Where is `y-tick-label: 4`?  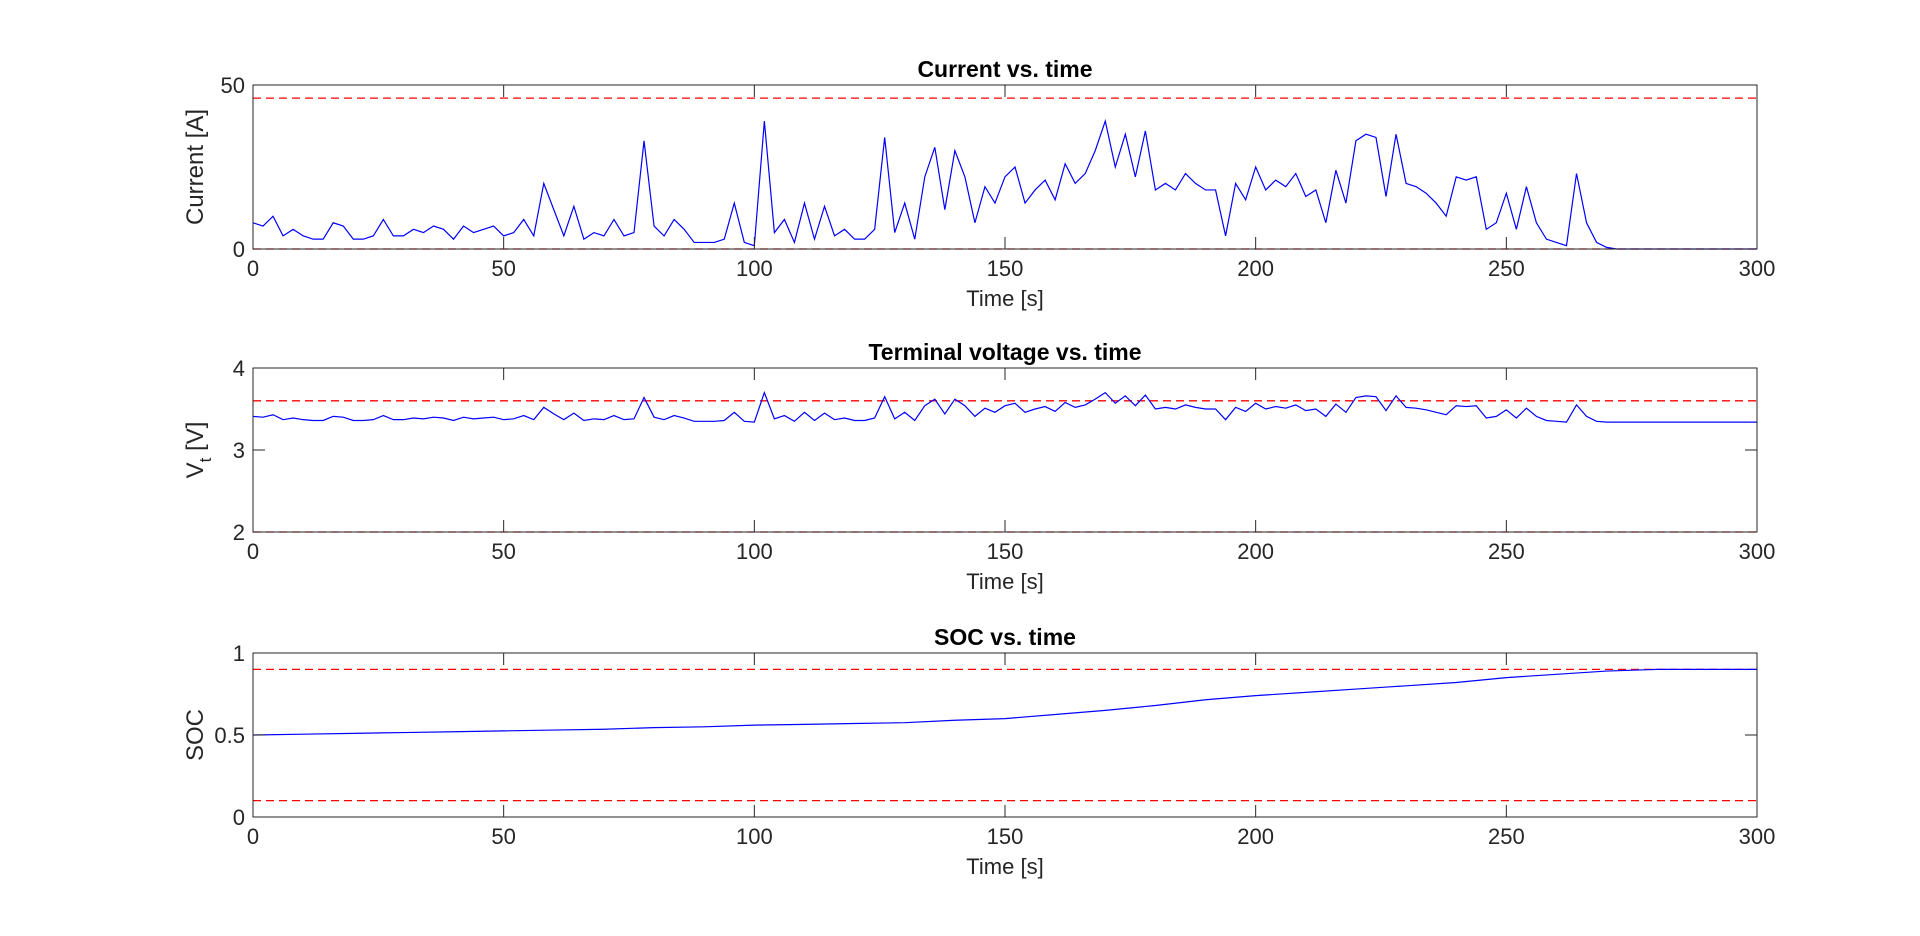
y-tick-label: 4 is located at coordinates (239, 368).